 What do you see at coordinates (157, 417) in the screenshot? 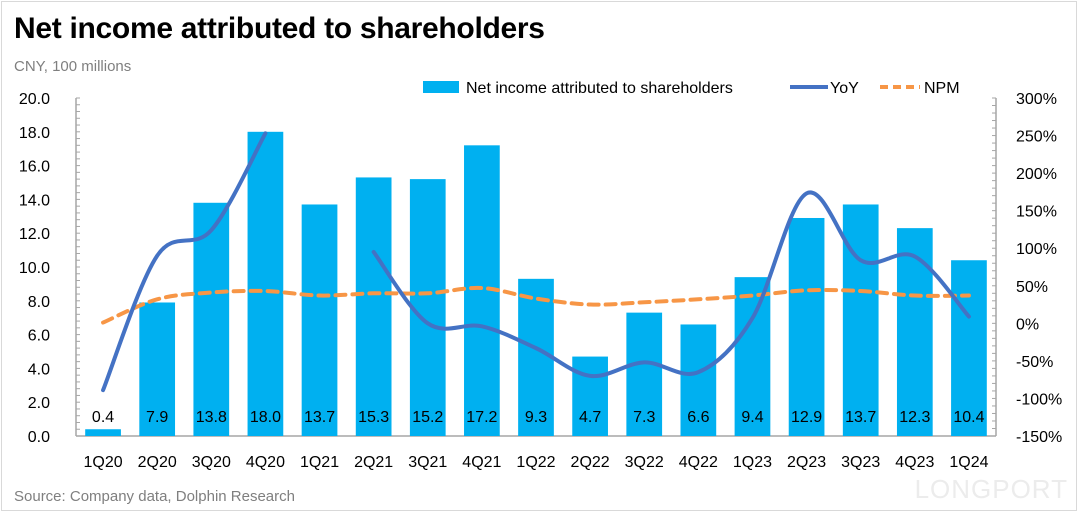
I see `bar-value-label: 7.9` at bounding box center [157, 417].